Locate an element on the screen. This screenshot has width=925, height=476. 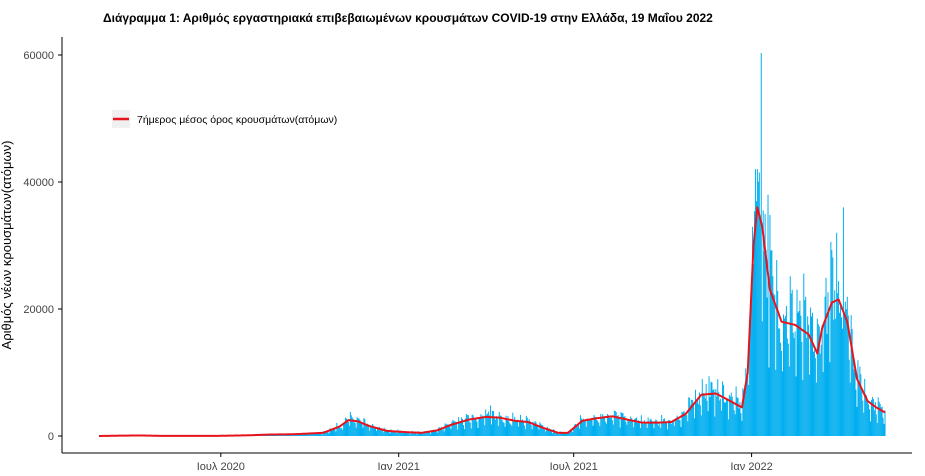
y-tick-label: 40000 is located at coordinates (38, 183).